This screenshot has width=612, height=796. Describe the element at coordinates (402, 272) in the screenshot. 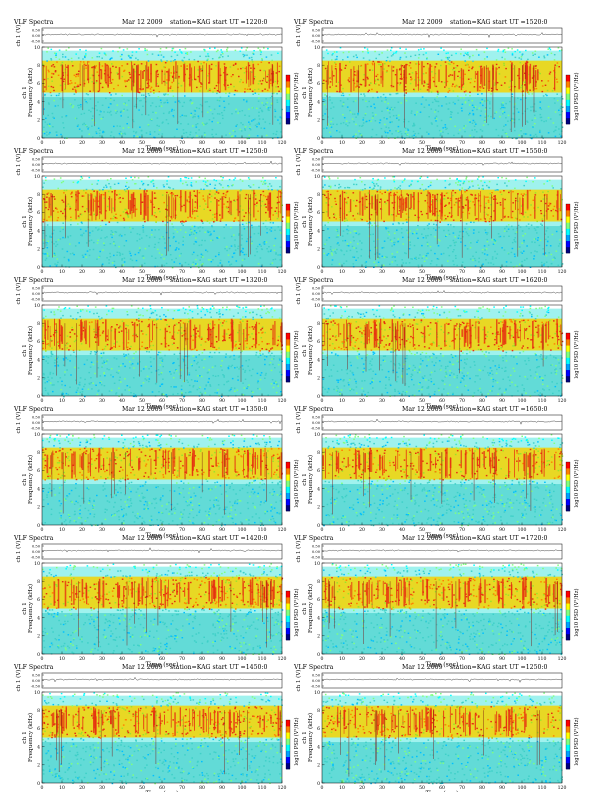

I see `x-tick-label: 40` at that location.